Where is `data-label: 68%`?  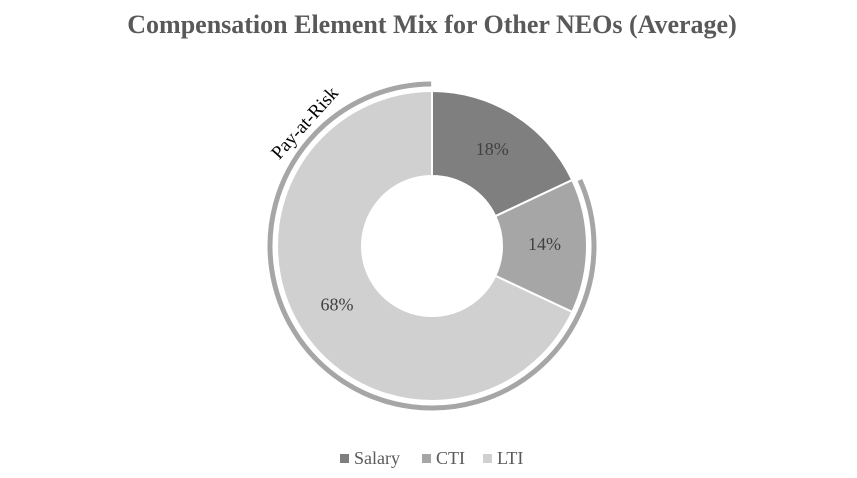 data-label: 68% is located at coordinates (337, 304).